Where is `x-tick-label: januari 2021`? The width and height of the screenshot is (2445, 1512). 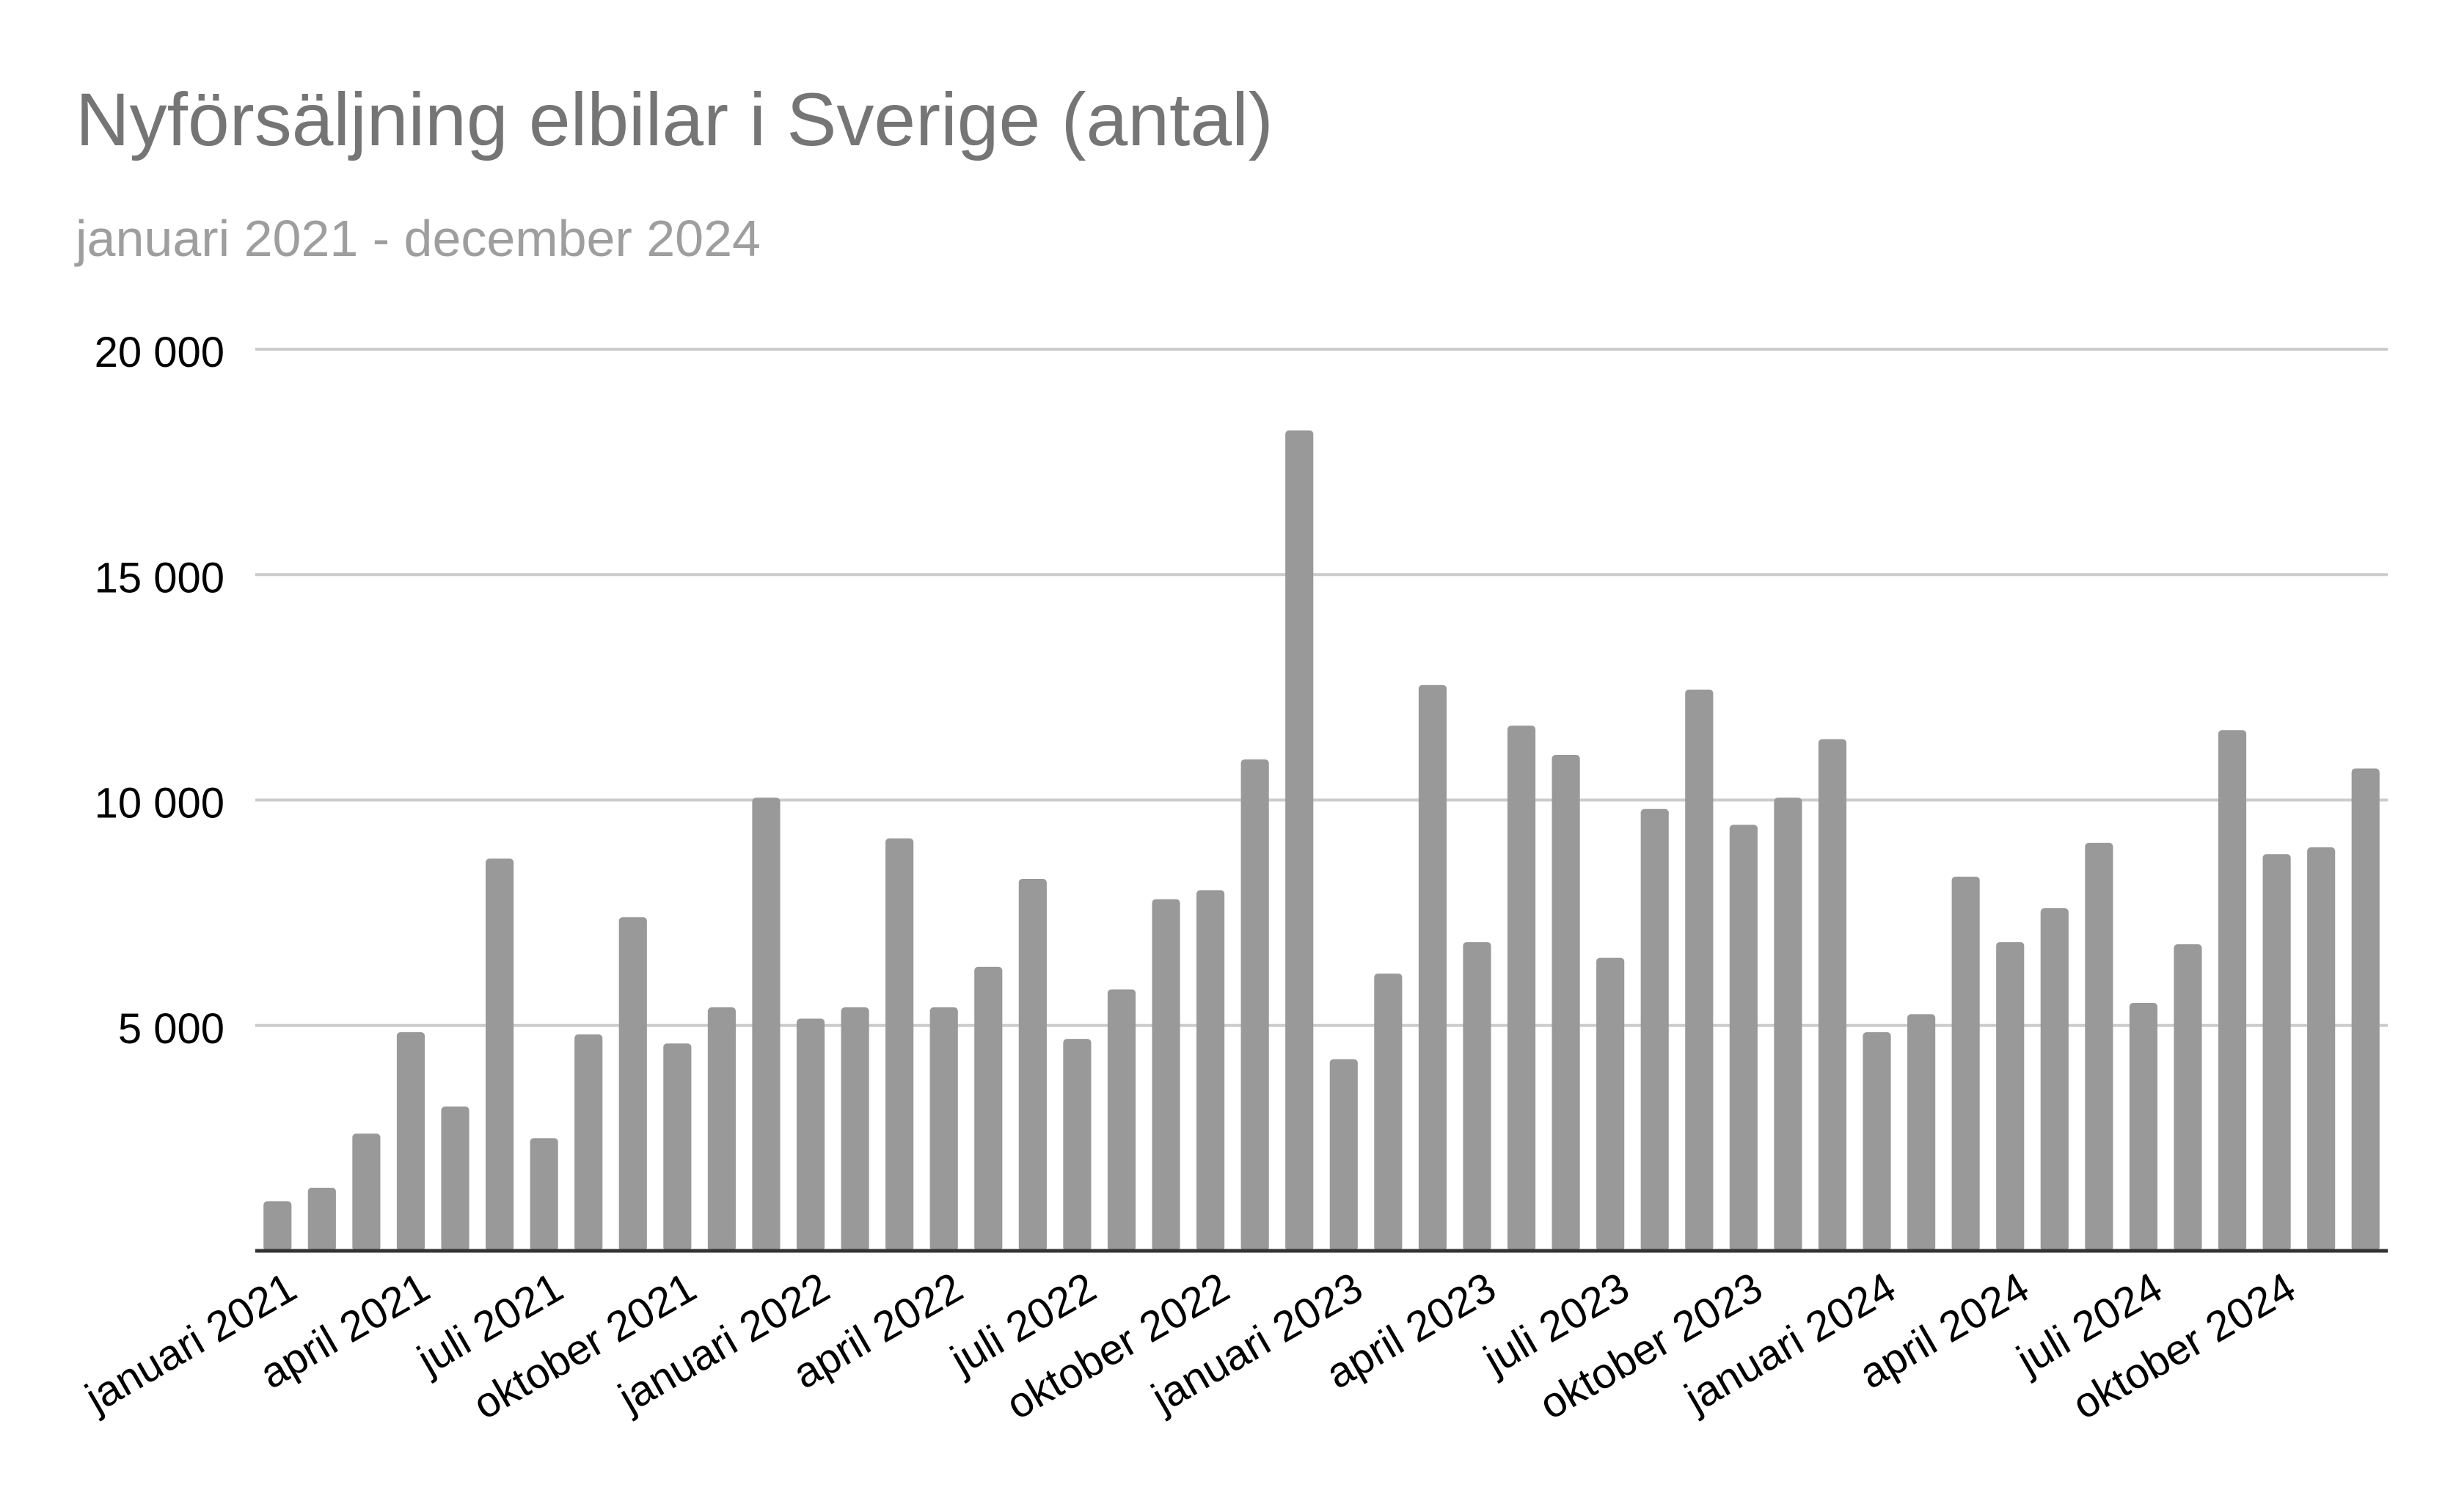
x-tick-label: januari 2021 is located at coordinates (190, 1342).